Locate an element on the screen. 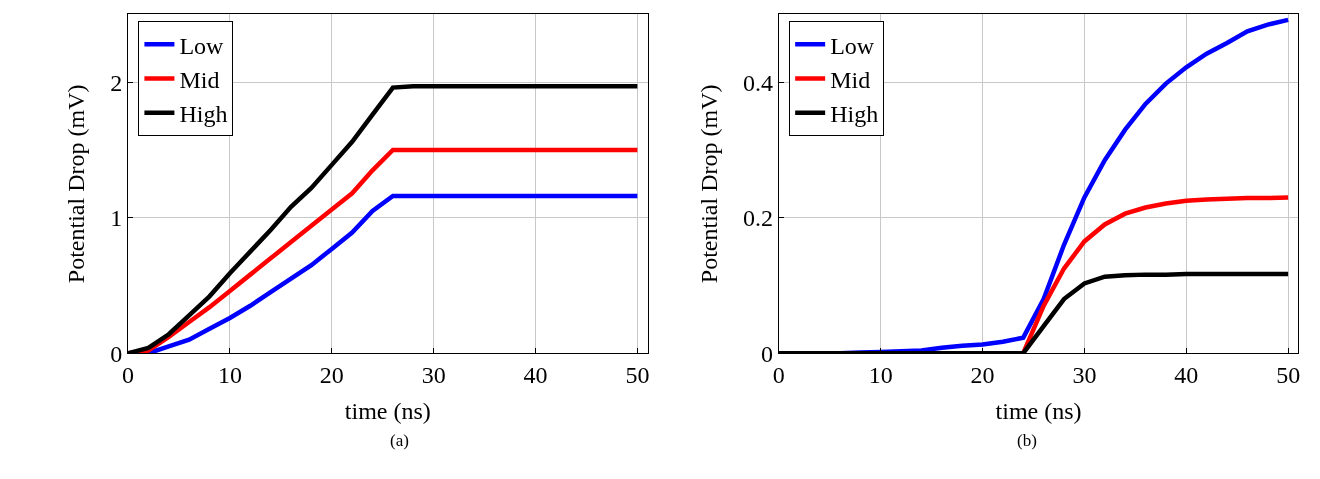  text: (b) is located at coordinates (1027, 440).